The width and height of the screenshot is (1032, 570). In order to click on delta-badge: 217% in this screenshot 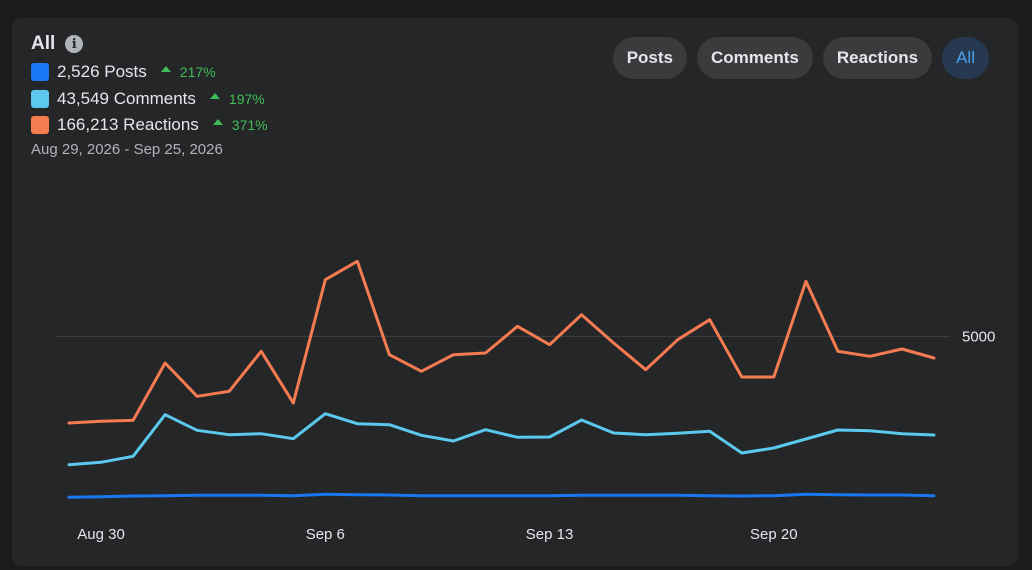, I will do `click(188, 72)`.